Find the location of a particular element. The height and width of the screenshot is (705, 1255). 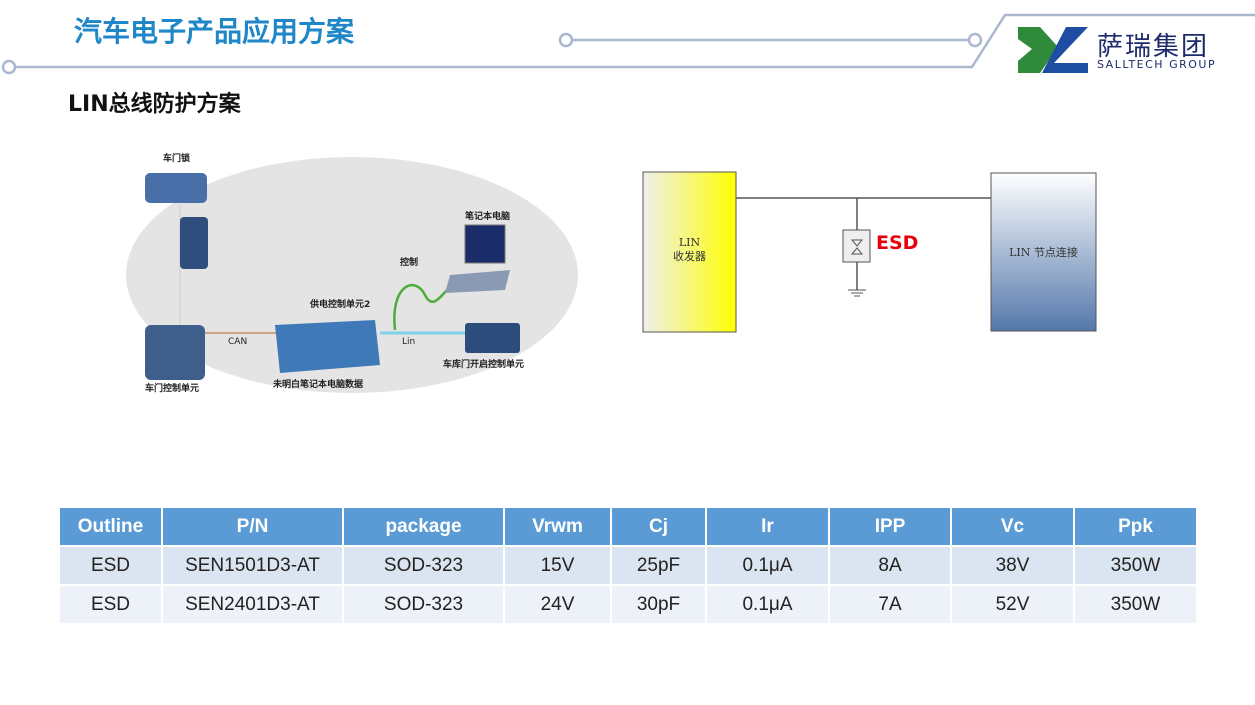

col-ppk: Ppk is located at coordinates (1136, 527).